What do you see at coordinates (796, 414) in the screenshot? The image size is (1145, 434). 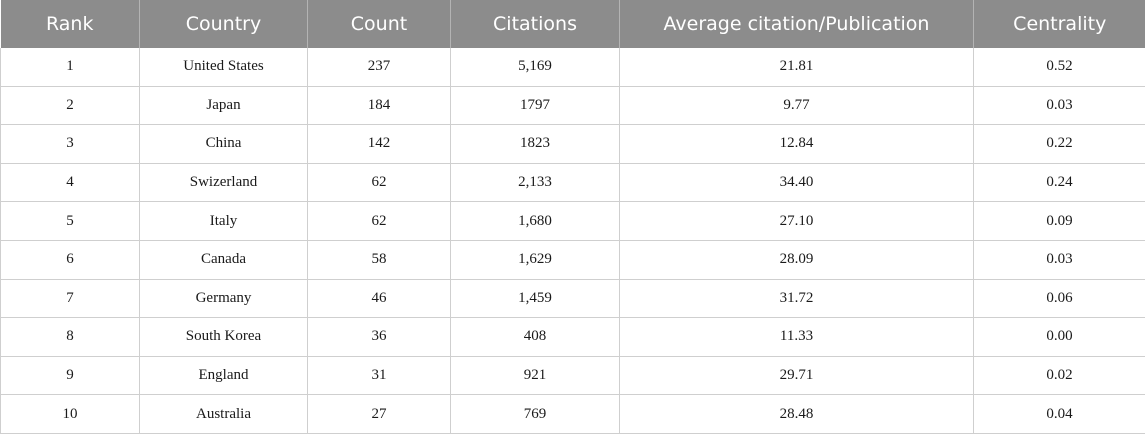 I see `cell-average-citation: 28.48` at bounding box center [796, 414].